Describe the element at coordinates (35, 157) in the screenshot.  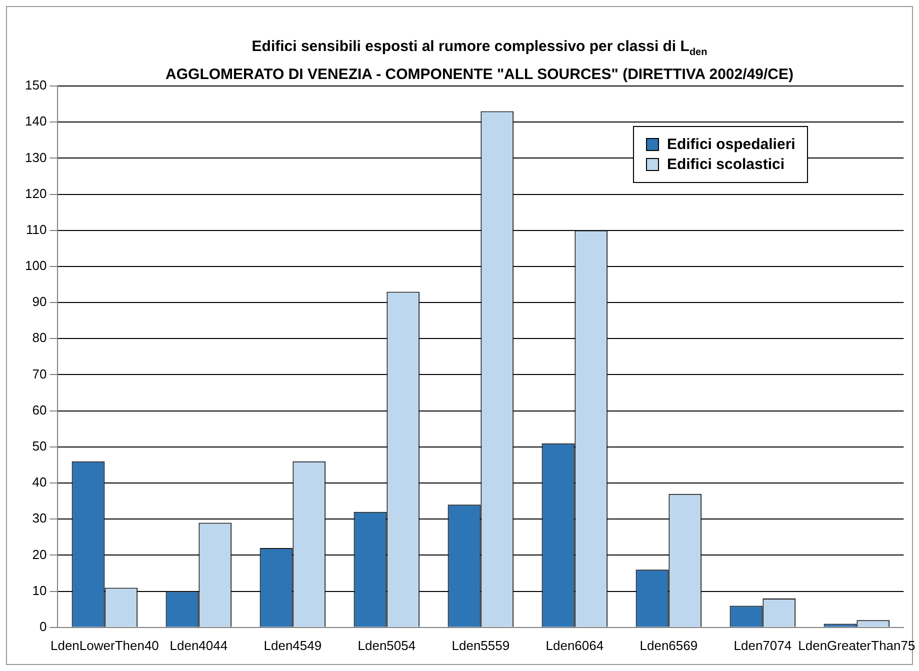
I see `y-tick-label: 130` at that location.